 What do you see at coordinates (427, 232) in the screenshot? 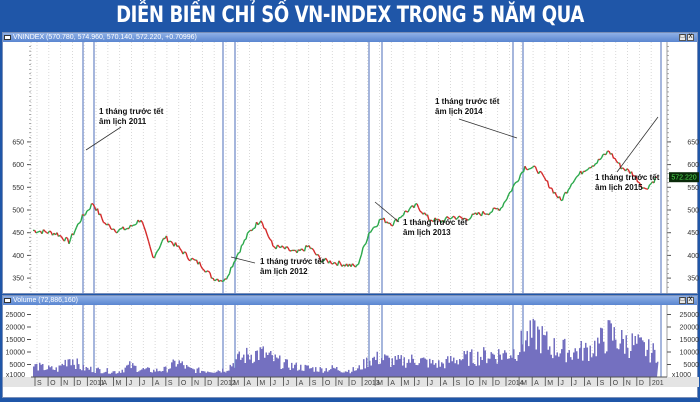
I see `svg-text: âm lịch 2013` at bounding box center [427, 232].